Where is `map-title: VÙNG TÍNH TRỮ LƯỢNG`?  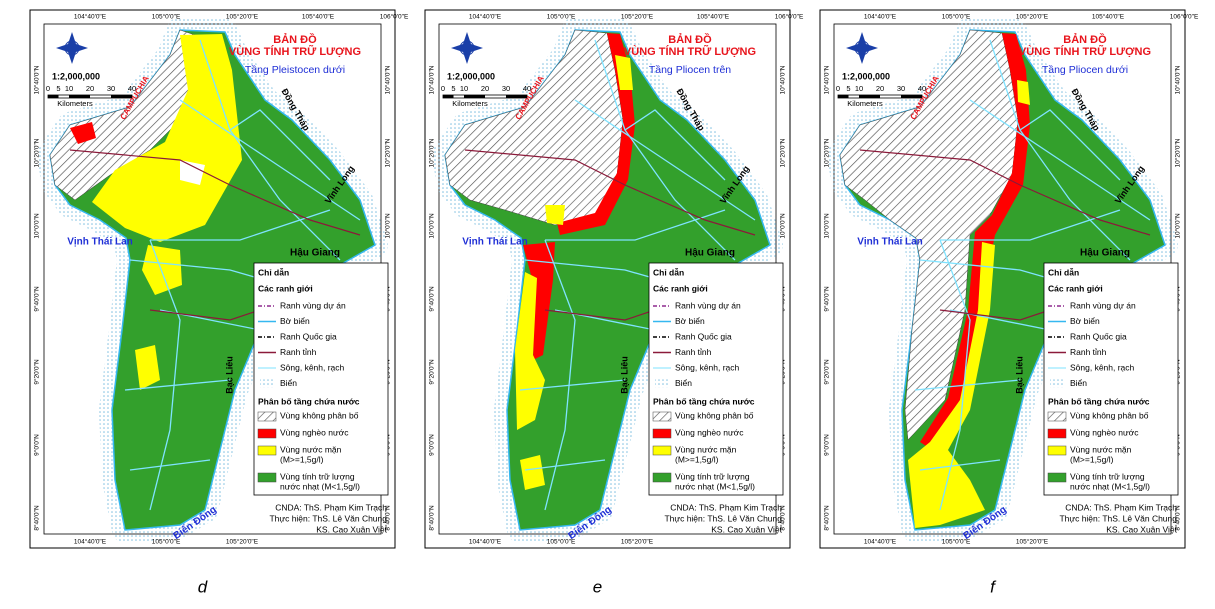
map-title: VÙNG TÍNH TRỮ LƯỢNG is located at coordinates (690, 51).